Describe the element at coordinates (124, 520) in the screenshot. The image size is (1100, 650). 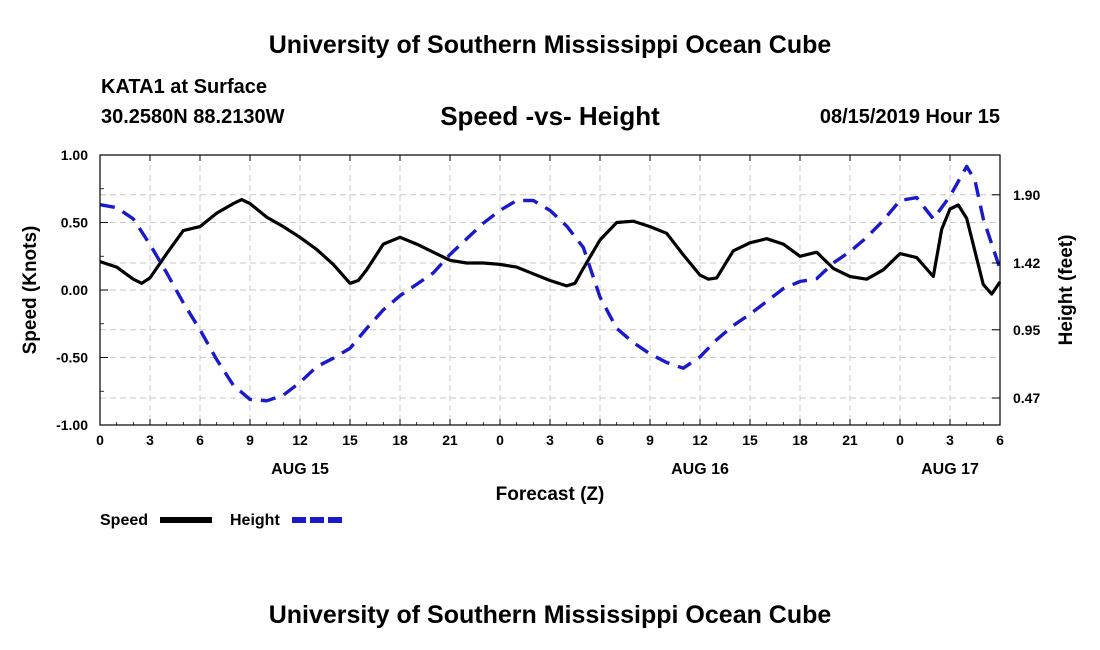
I see `legend-speed-label: Speed` at that location.